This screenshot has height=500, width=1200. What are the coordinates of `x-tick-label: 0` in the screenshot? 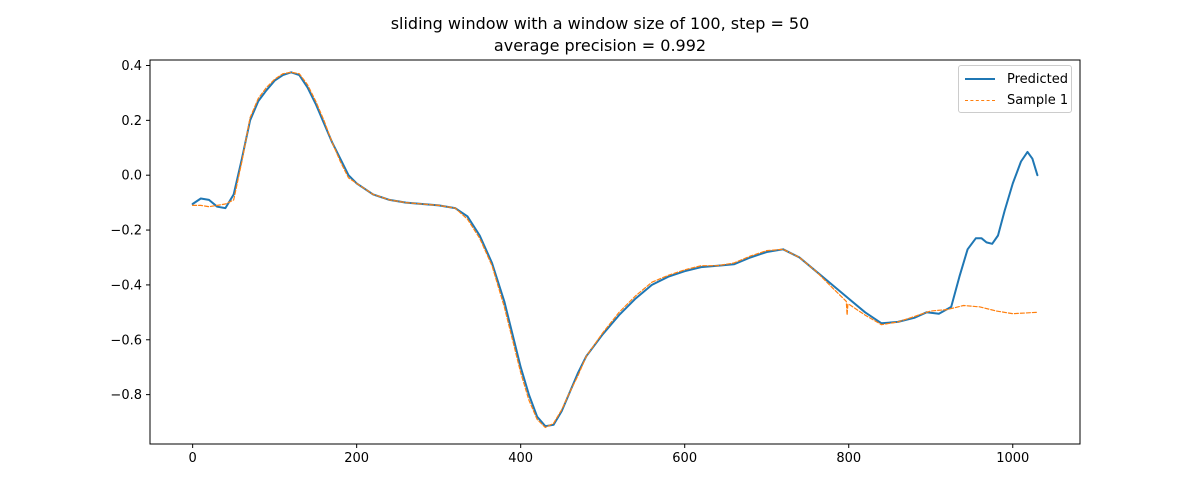 It's located at (193, 458).